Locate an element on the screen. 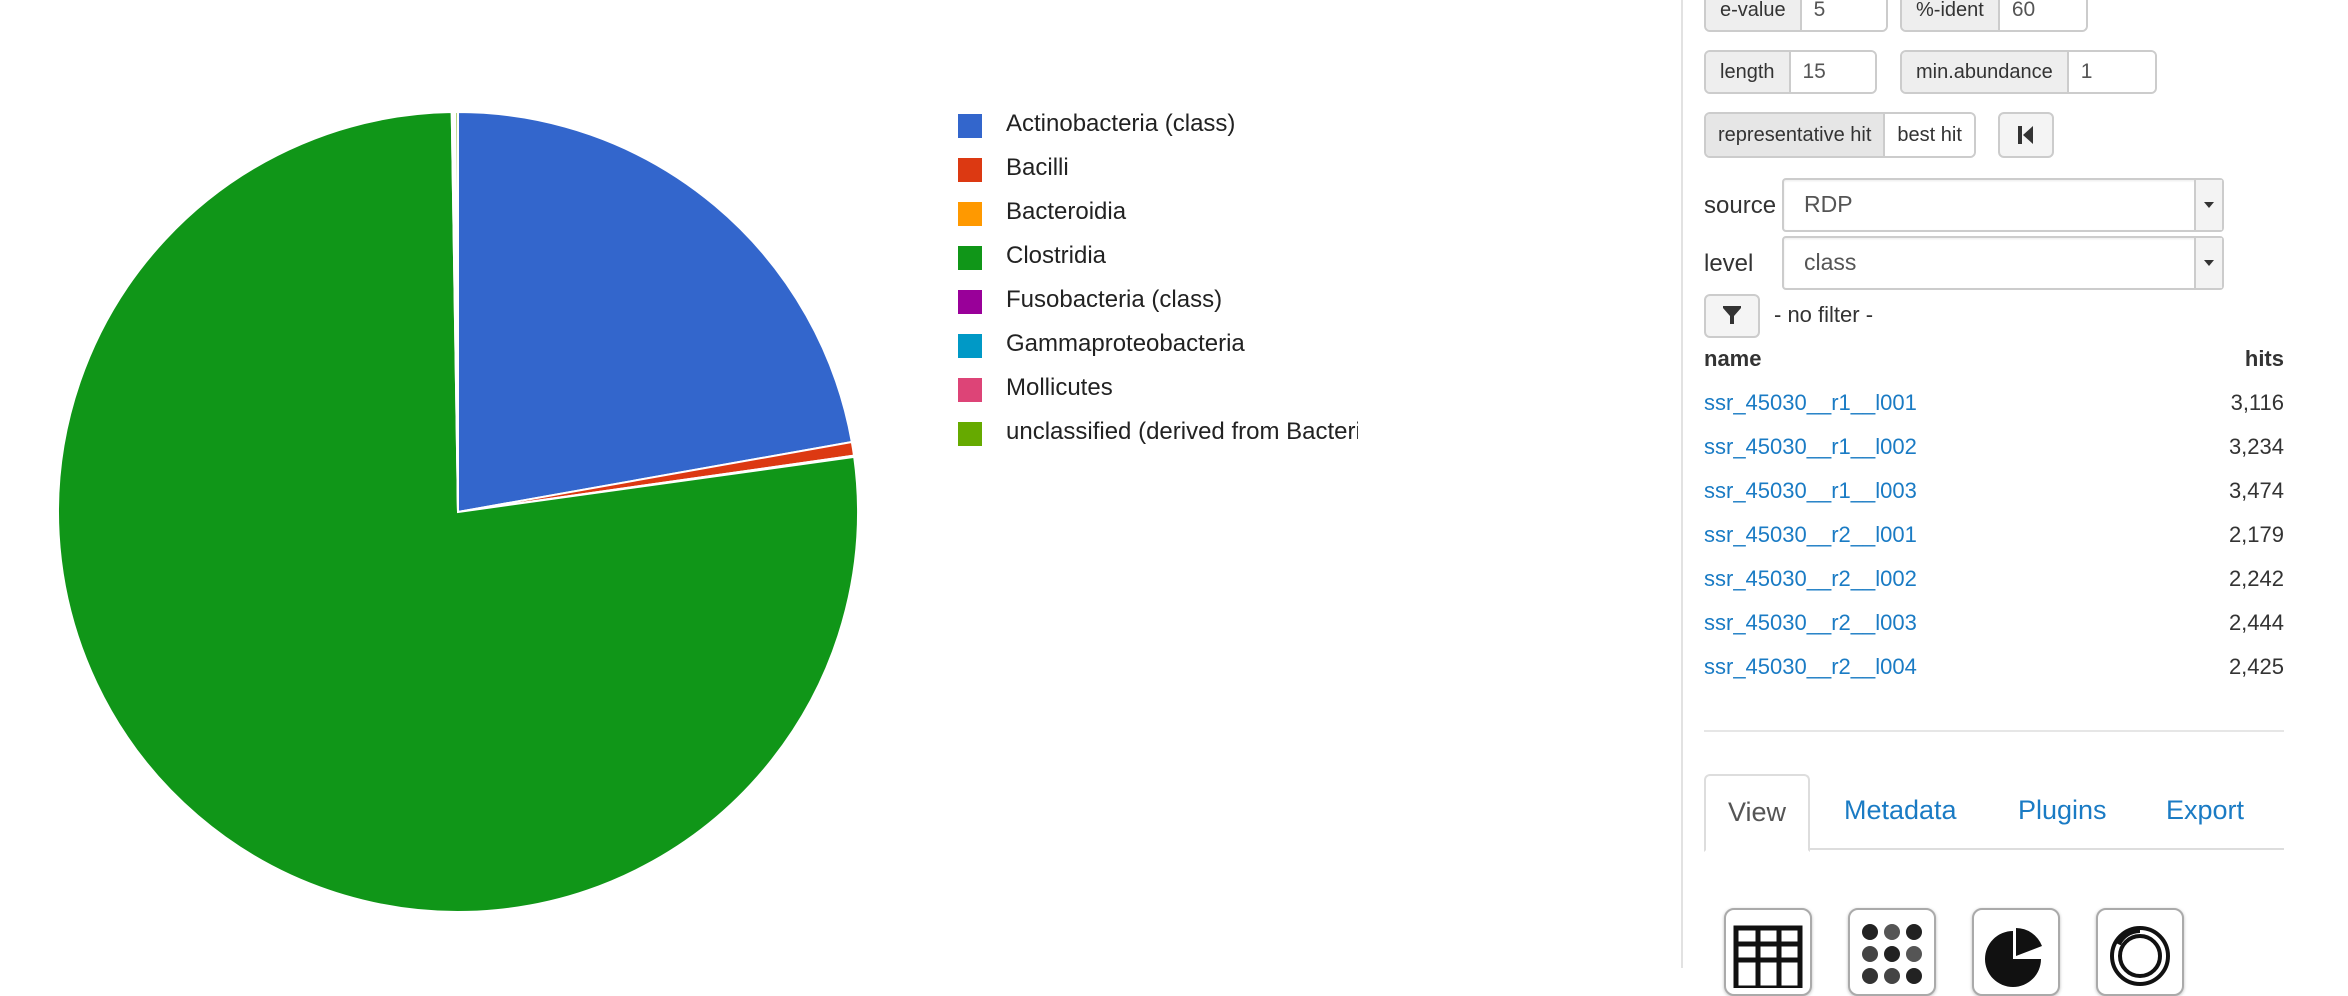 Image resolution: width=2348 pixels, height=996 pixels. table-icon is located at coordinates (1768, 956).